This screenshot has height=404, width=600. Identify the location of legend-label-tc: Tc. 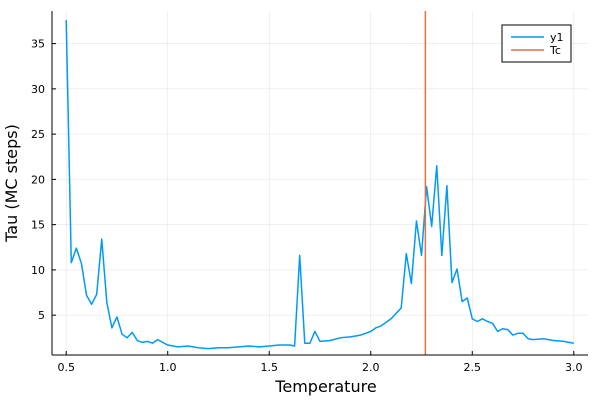
(555, 50).